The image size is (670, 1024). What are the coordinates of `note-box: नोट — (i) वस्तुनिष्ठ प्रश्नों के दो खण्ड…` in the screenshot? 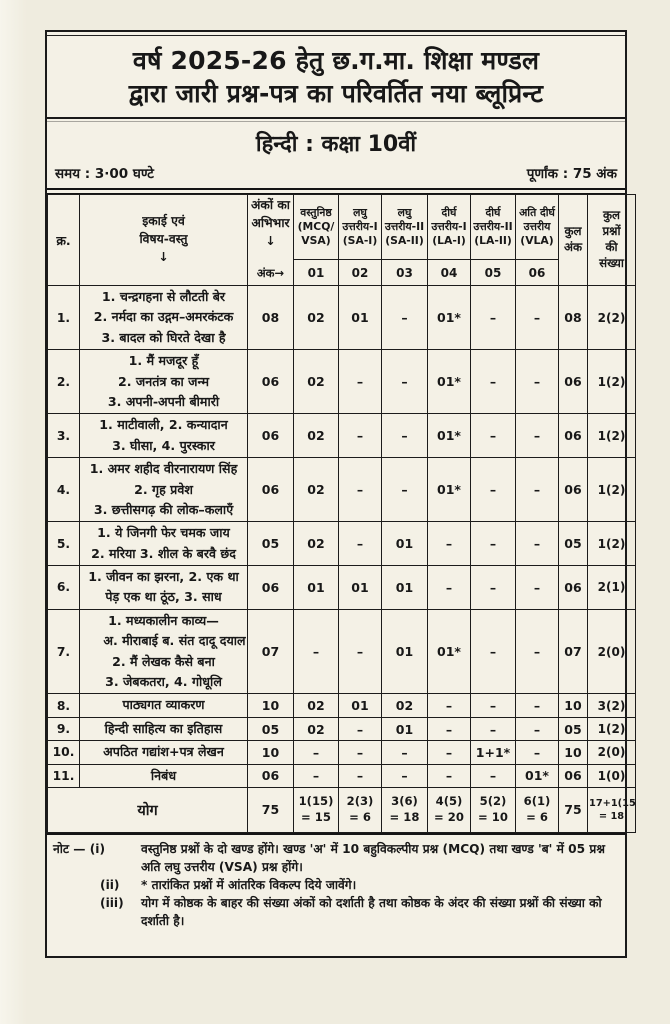 It's located at (336, 885).